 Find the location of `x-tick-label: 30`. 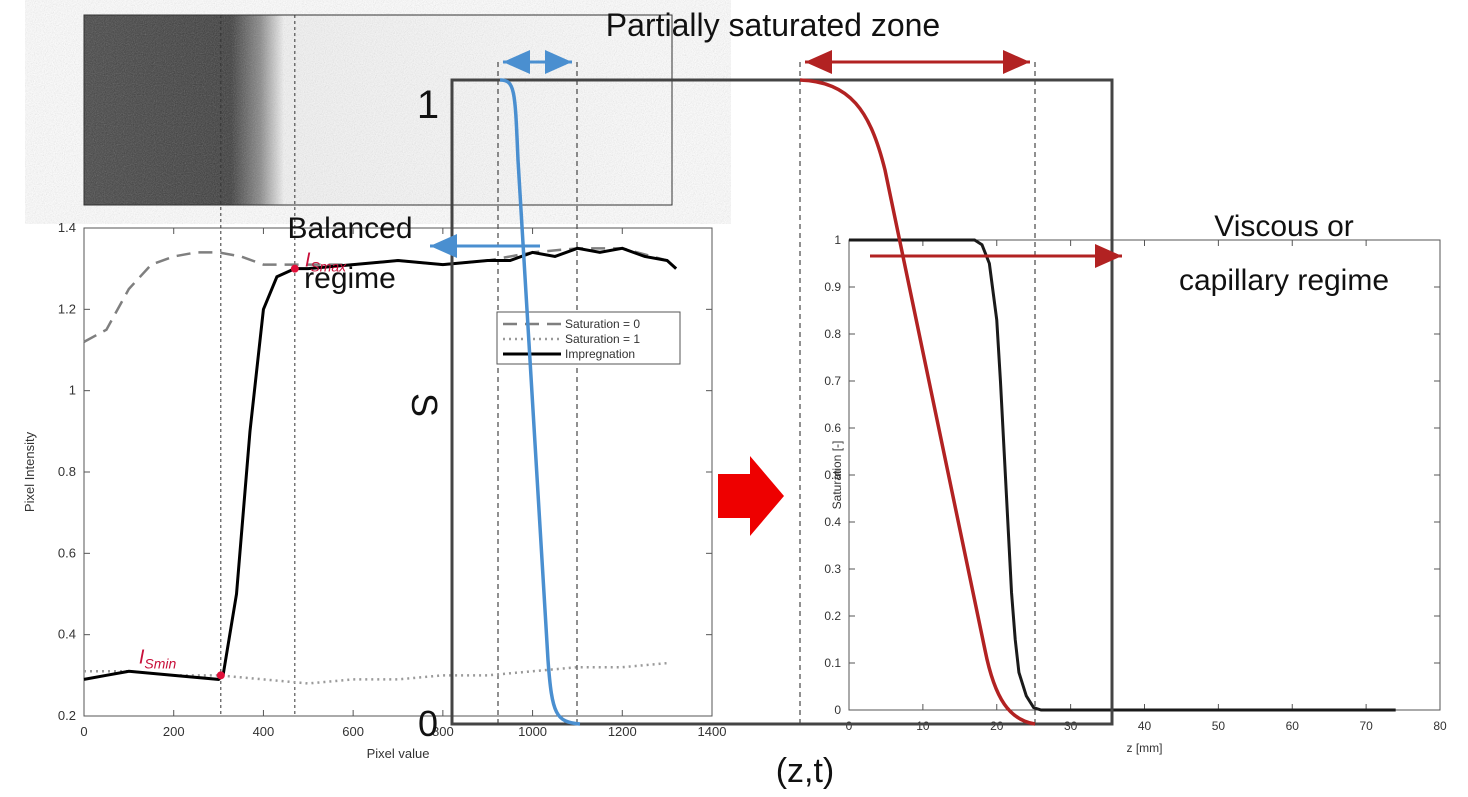

x-tick-label: 30 is located at coordinates (1071, 726).